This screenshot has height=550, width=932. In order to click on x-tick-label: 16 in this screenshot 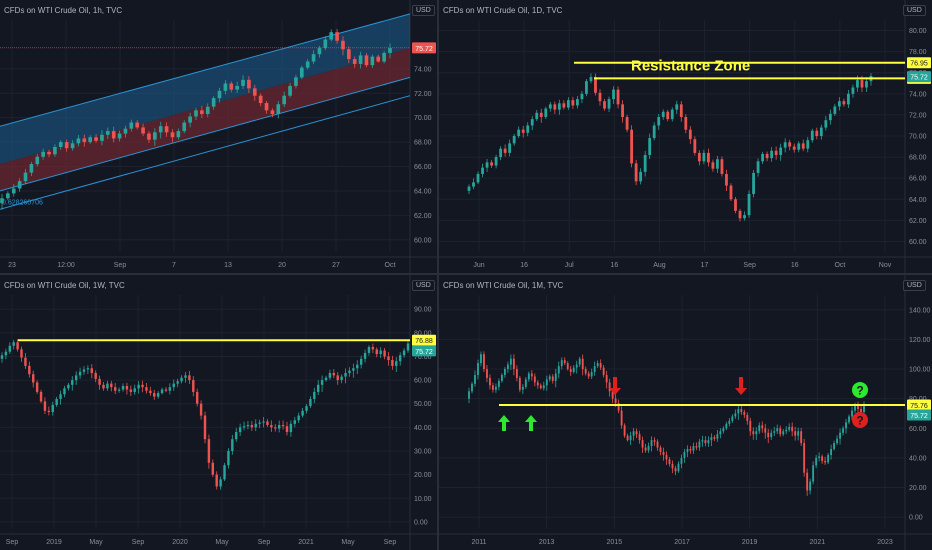, I will do `click(614, 265)`.